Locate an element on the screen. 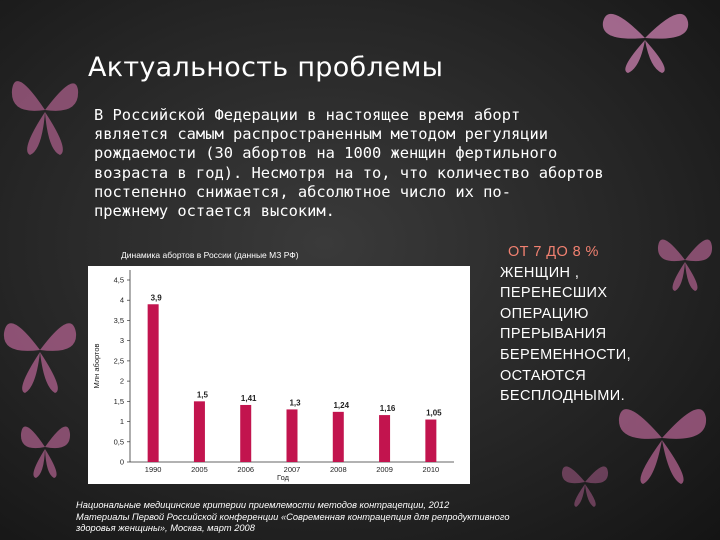  bar-data-label: 3,9 is located at coordinates (157, 297).